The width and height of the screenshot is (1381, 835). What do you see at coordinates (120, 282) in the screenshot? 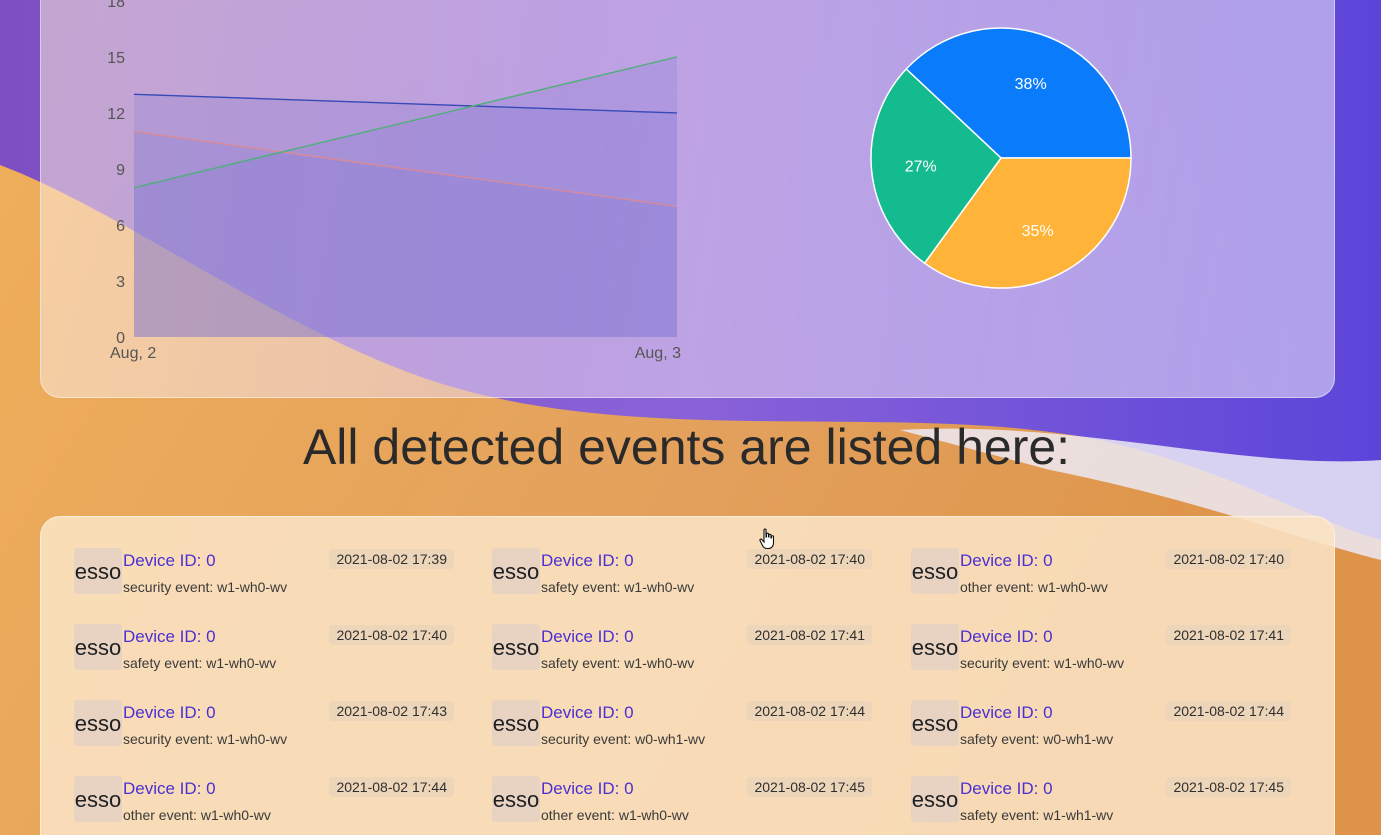
I see `y-tick-label: 3` at bounding box center [120, 282].